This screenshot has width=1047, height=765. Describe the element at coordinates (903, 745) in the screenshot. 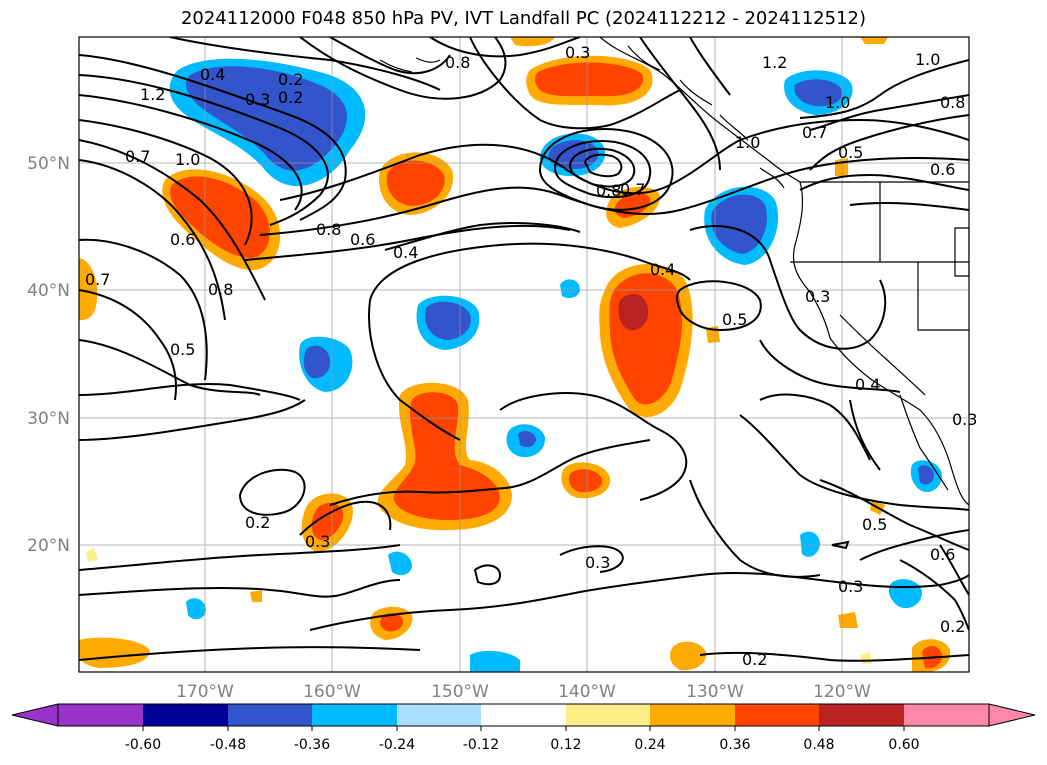

I see `colorbar-tick: 0.60` at that location.